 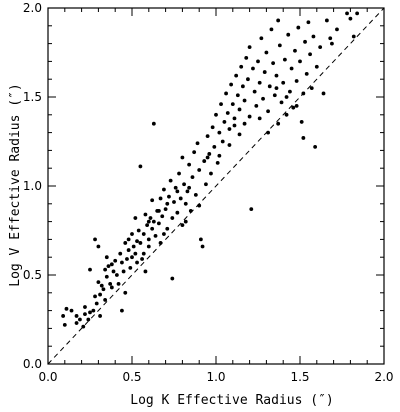 What do you see at coordinates (299, 377) in the screenshot?
I see `x-tick-label: 1.5` at bounding box center [299, 377].